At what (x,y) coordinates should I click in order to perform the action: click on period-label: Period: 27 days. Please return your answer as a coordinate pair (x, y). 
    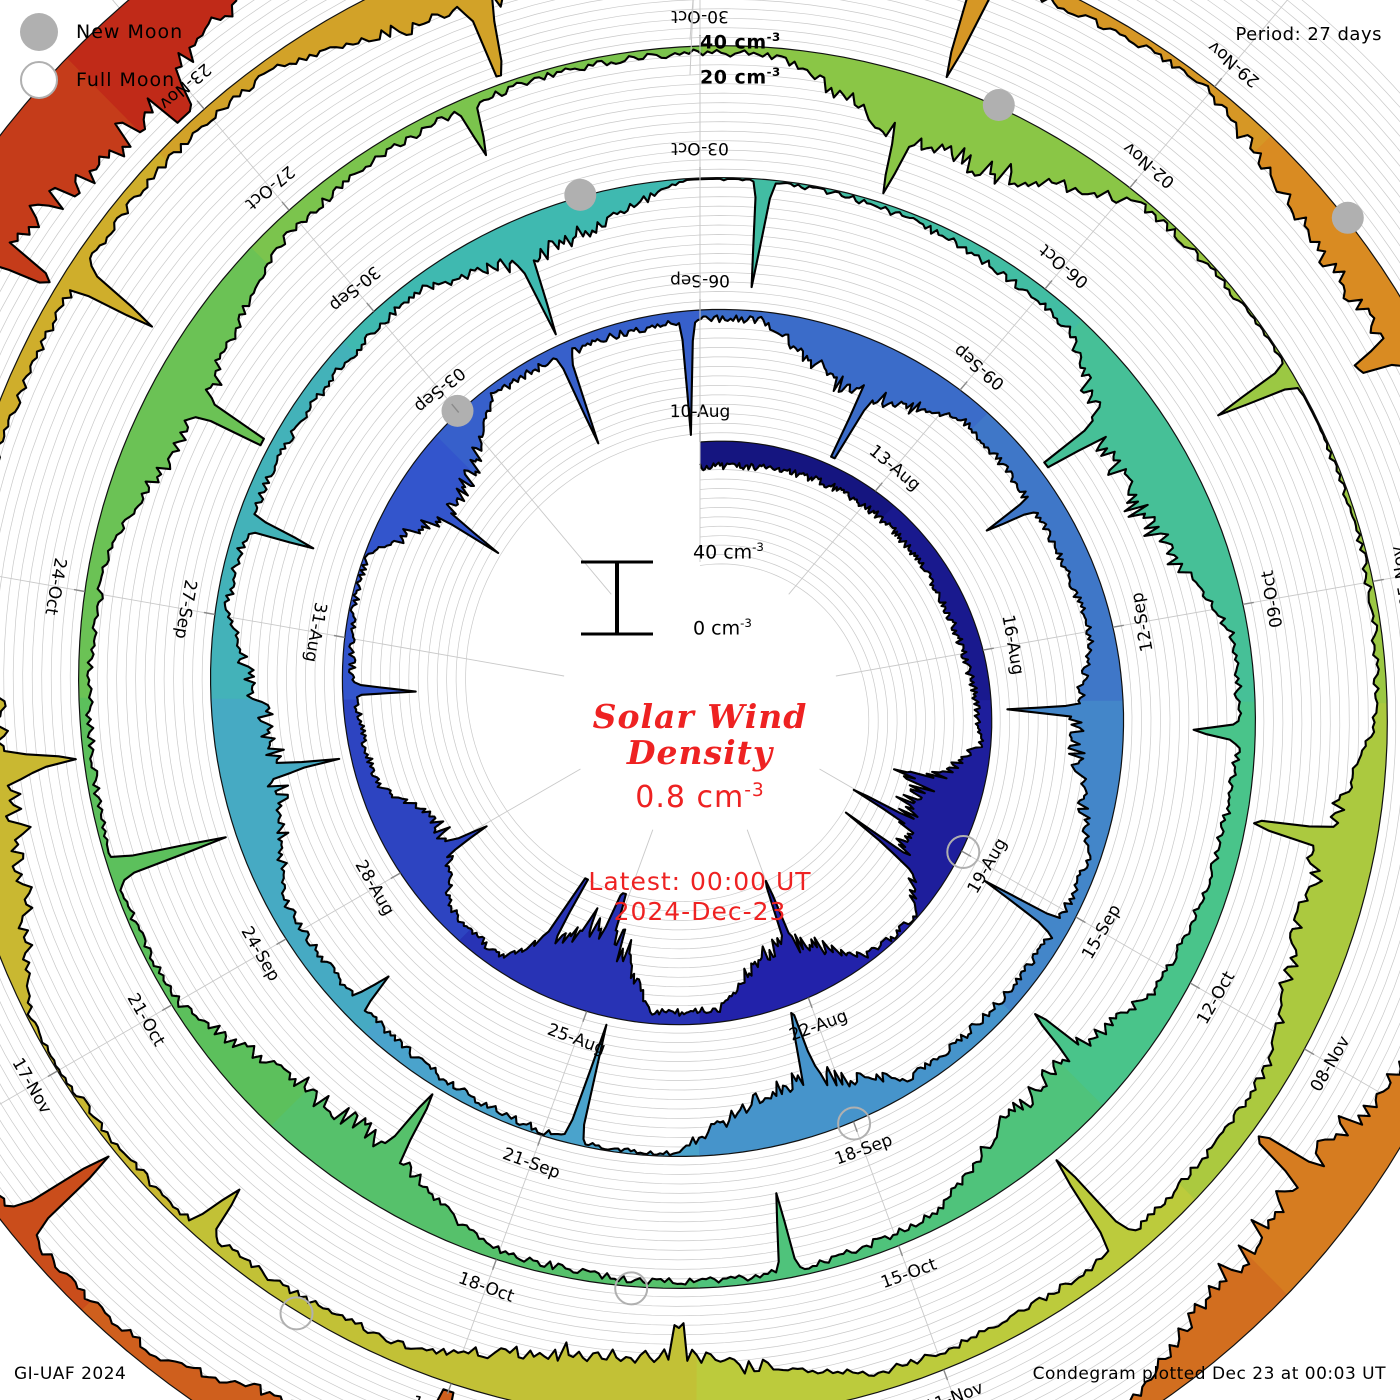
    Looking at the image, I should click on (1308, 34).